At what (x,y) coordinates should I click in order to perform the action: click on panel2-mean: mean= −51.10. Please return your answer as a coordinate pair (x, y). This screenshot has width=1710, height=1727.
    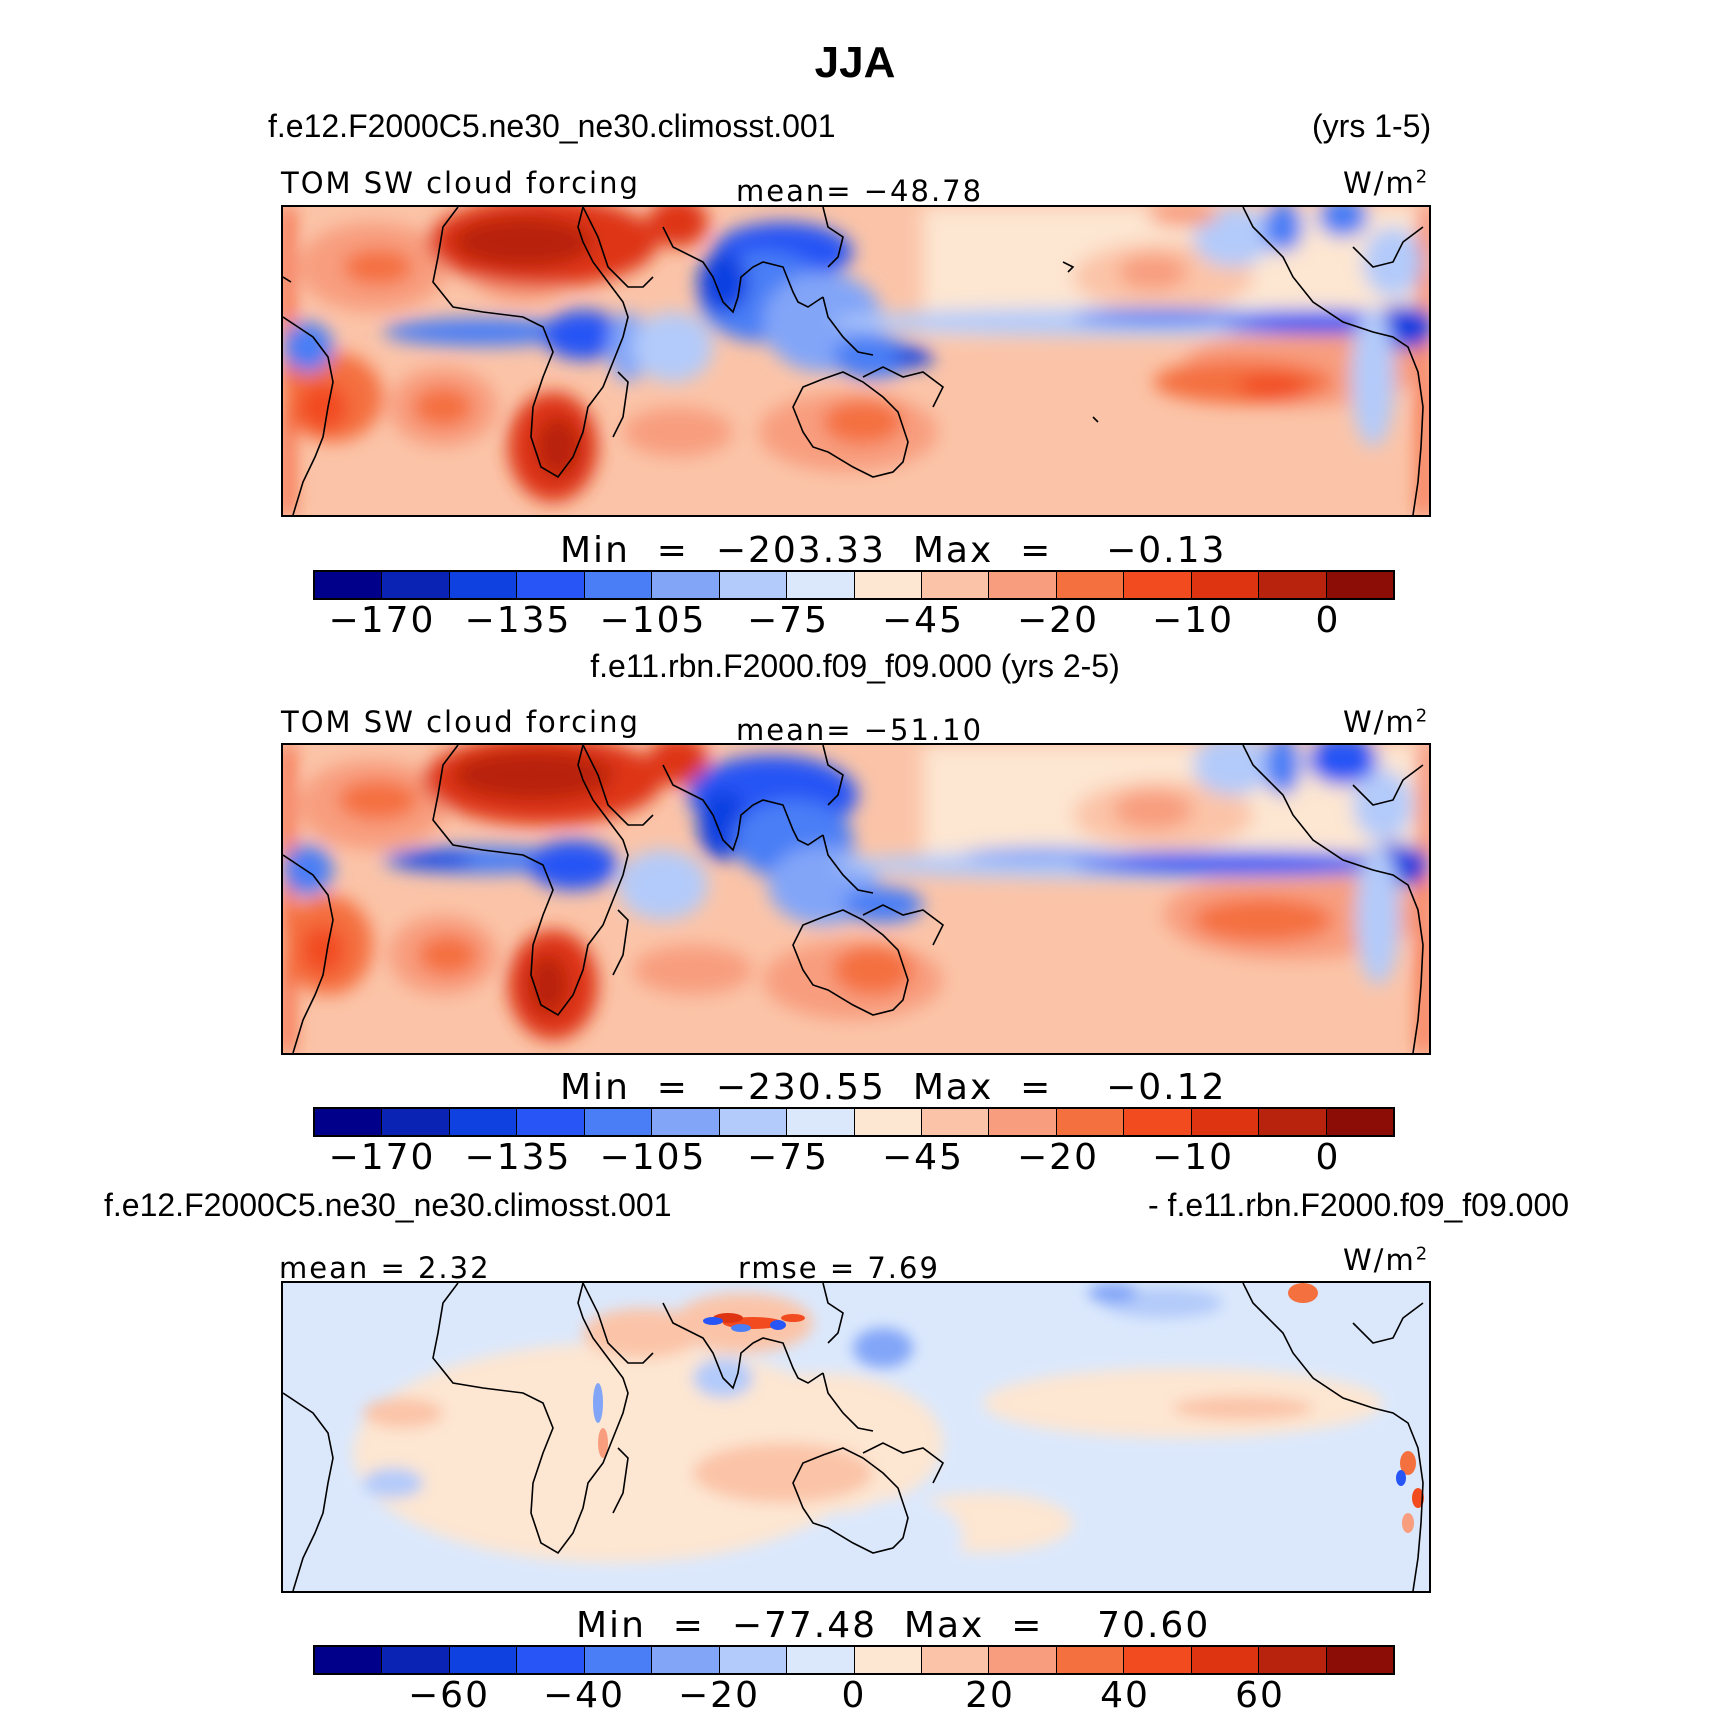
    Looking at the image, I should click on (860, 730).